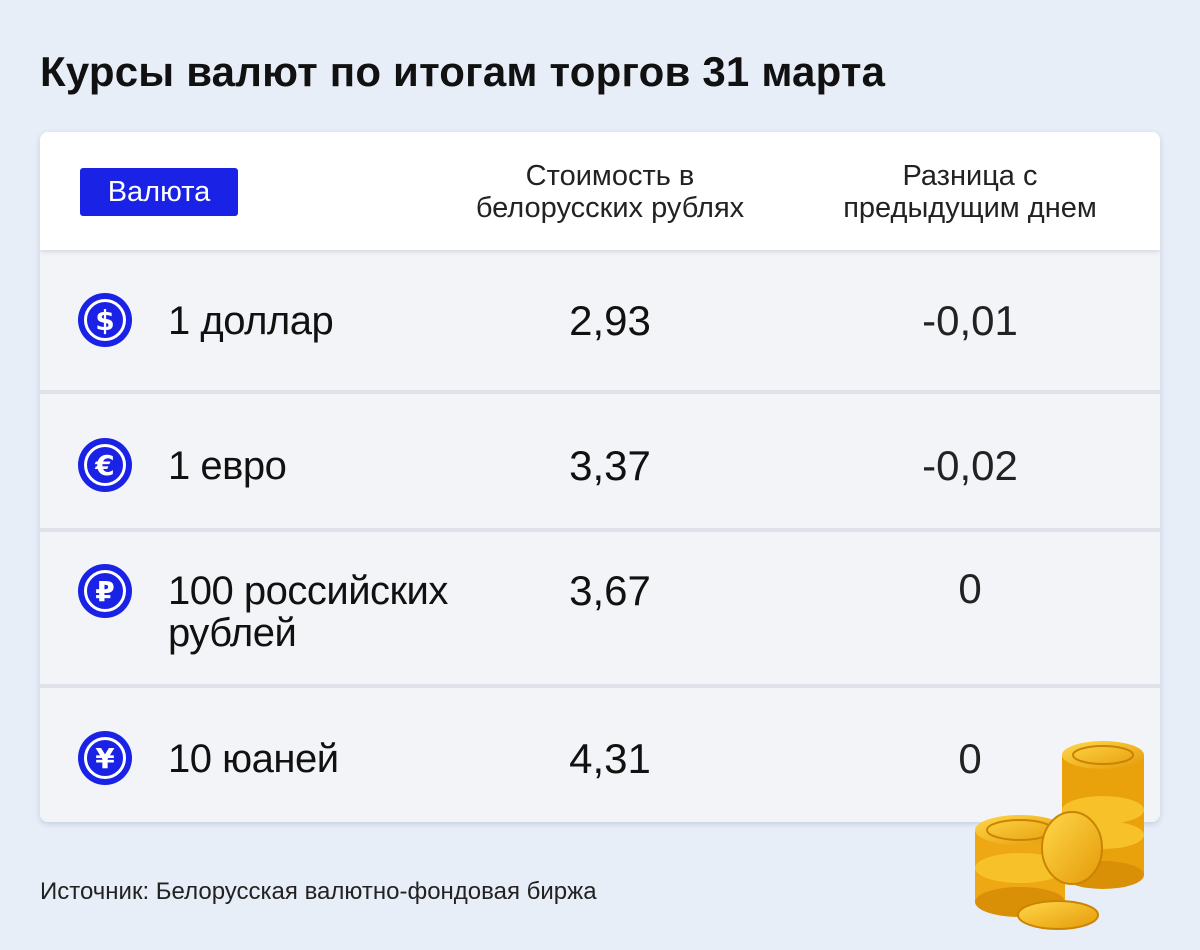 This screenshot has height=950, width=1200. I want to click on diff-header-line2: предыдущим днем, so click(970, 208).